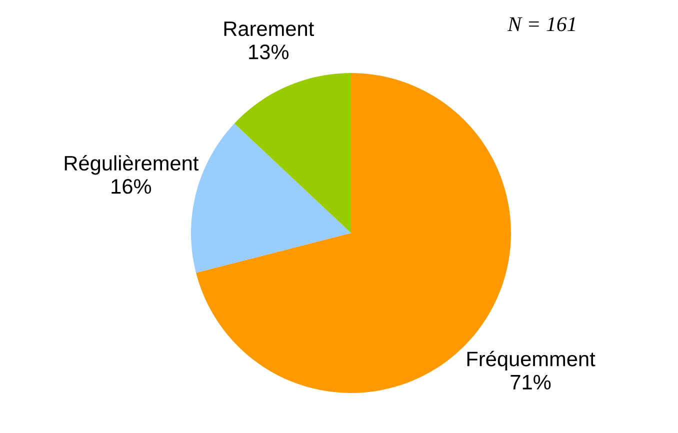 The width and height of the screenshot is (678, 433). I want to click on data-label: 71%, so click(530, 382).